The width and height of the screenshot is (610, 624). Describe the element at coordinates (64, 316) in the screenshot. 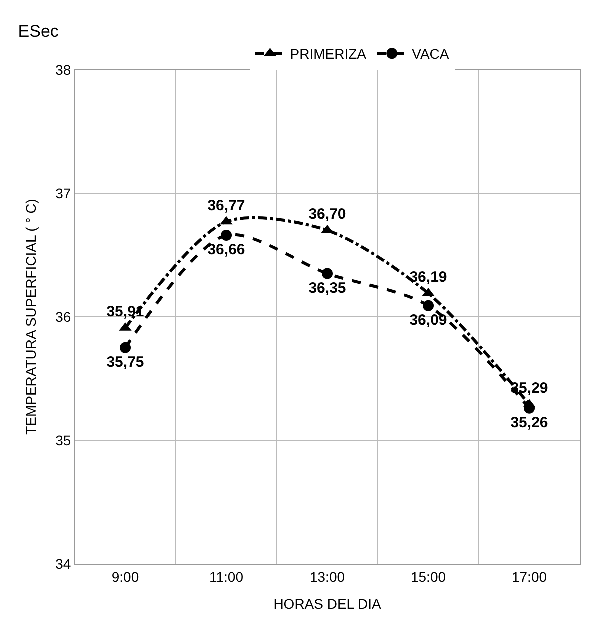

I see `y-tick-label: 36` at that location.